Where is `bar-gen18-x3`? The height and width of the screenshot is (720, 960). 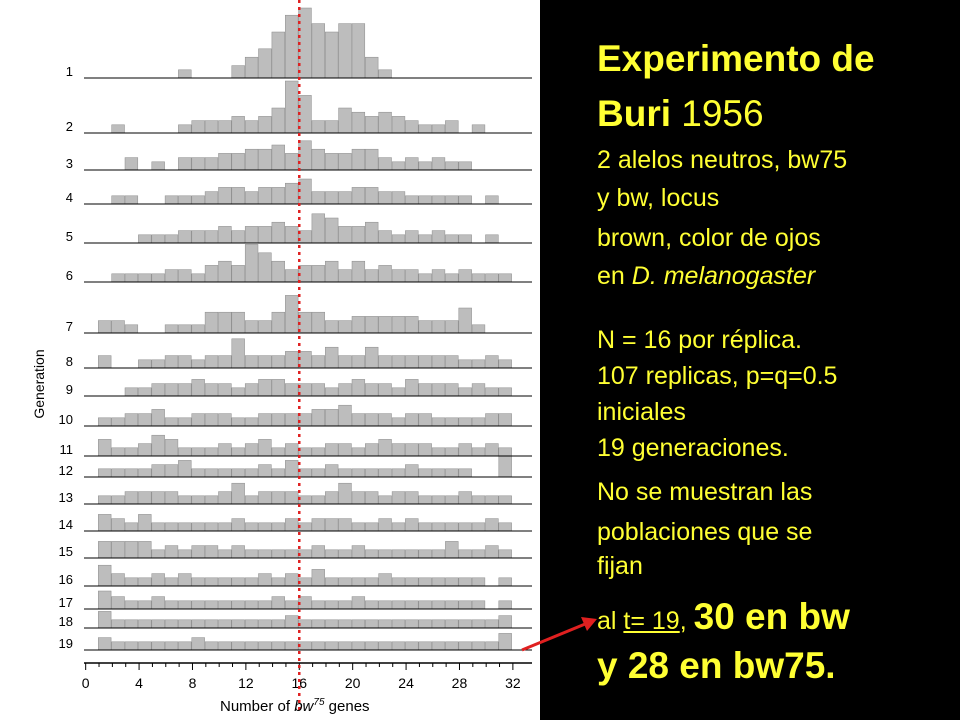
bar-gen18-x3 is located at coordinates (131, 624).